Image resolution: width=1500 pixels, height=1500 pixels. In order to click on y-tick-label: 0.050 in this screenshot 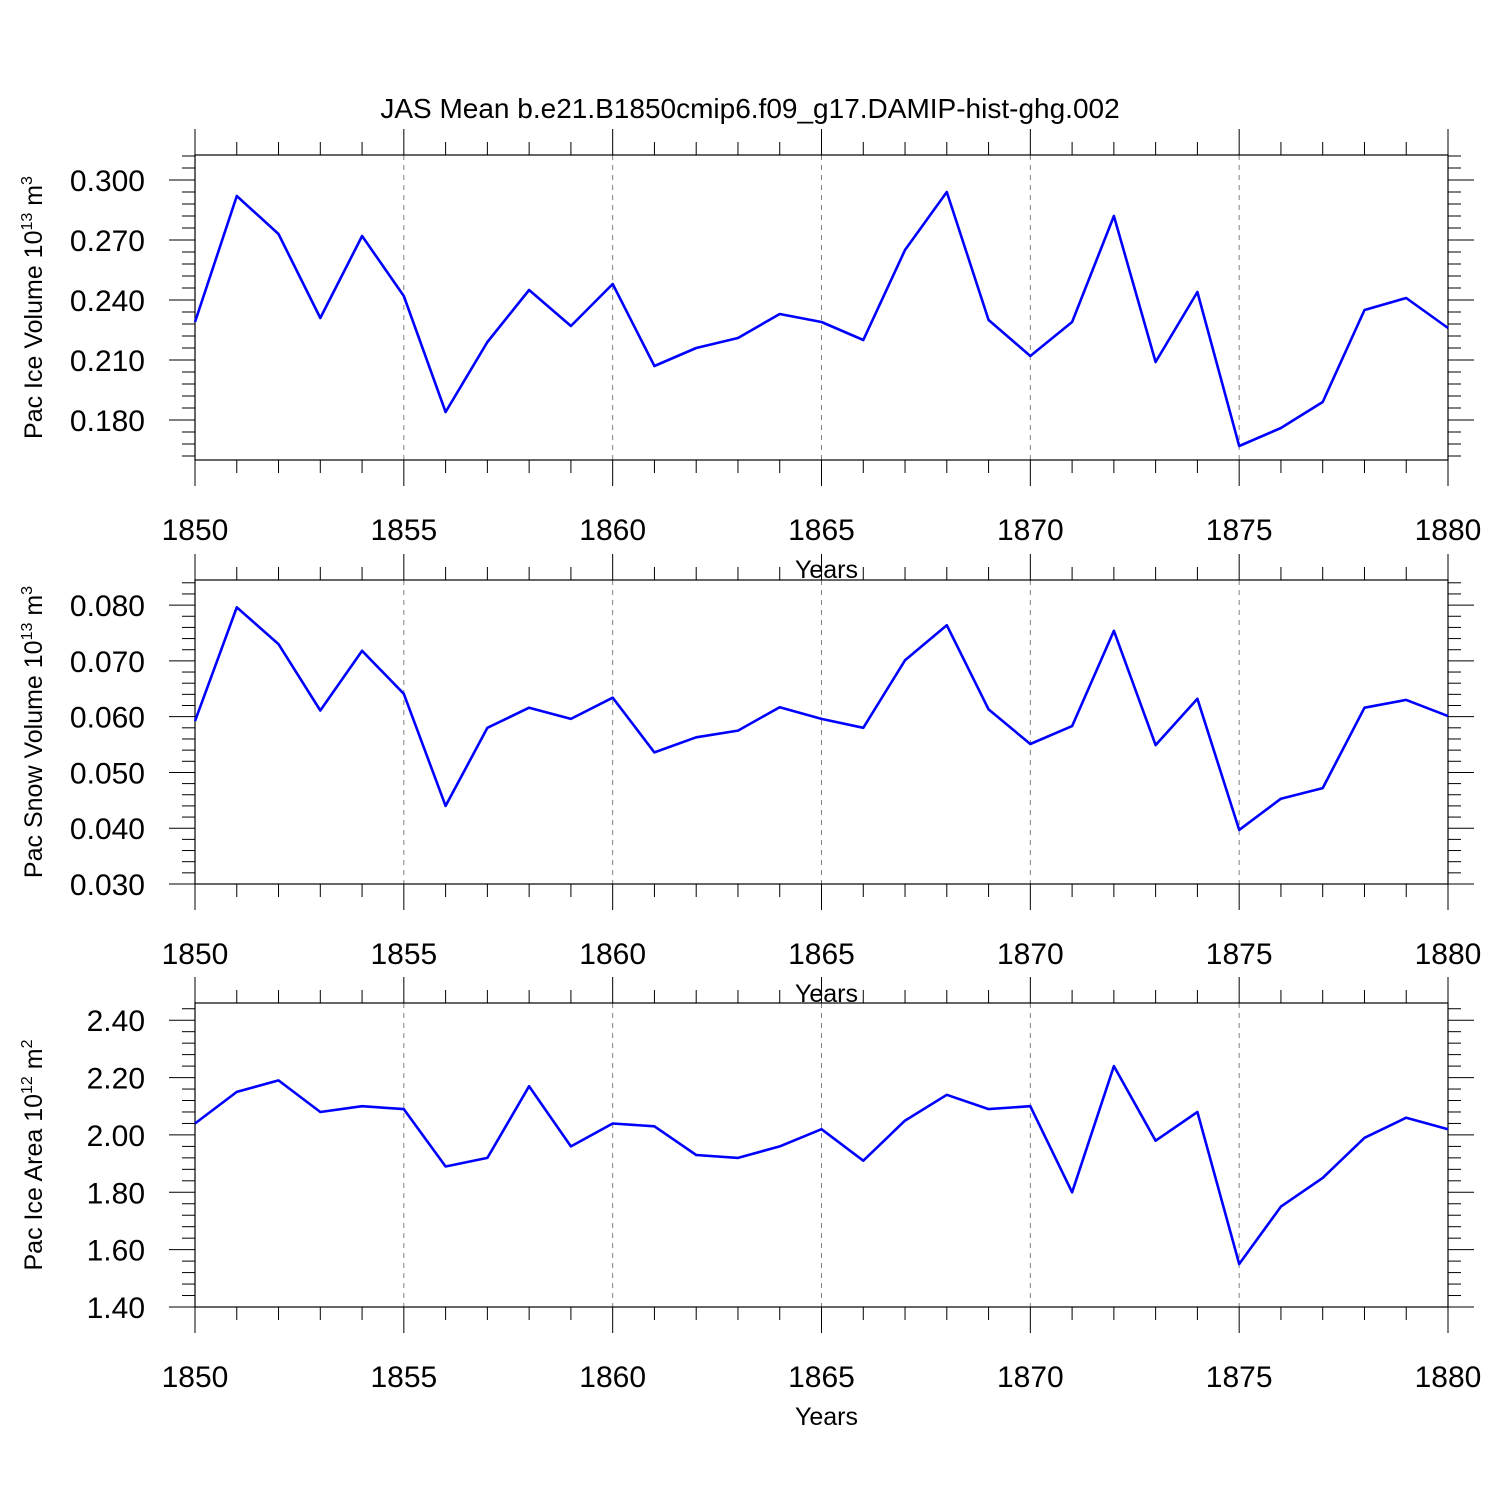, I will do `click(107, 773)`.